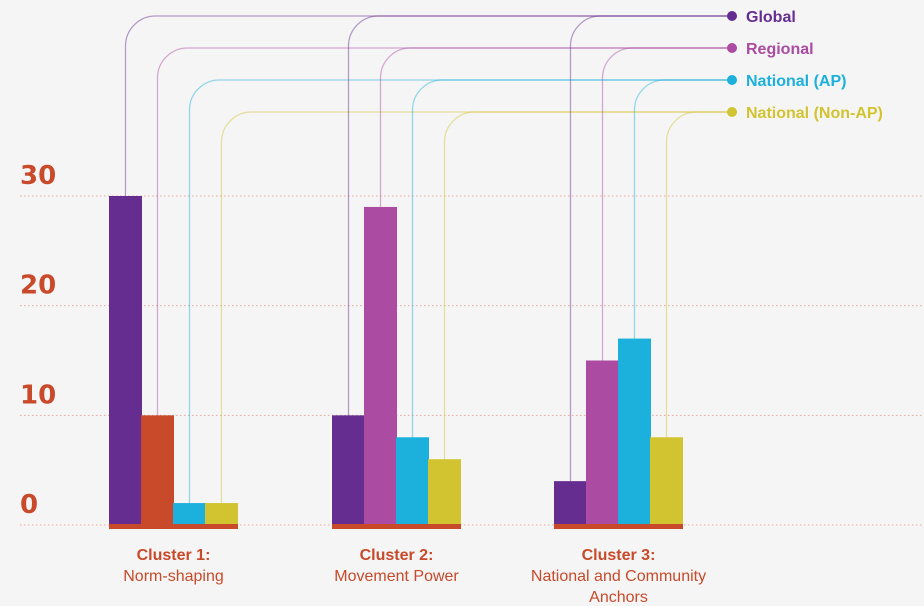 The height and width of the screenshot is (606, 924). What do you see at coordinates (619, 555) in the screenshot?
I see `category-title: Cluster 3:` at bounding box center [619, 555].